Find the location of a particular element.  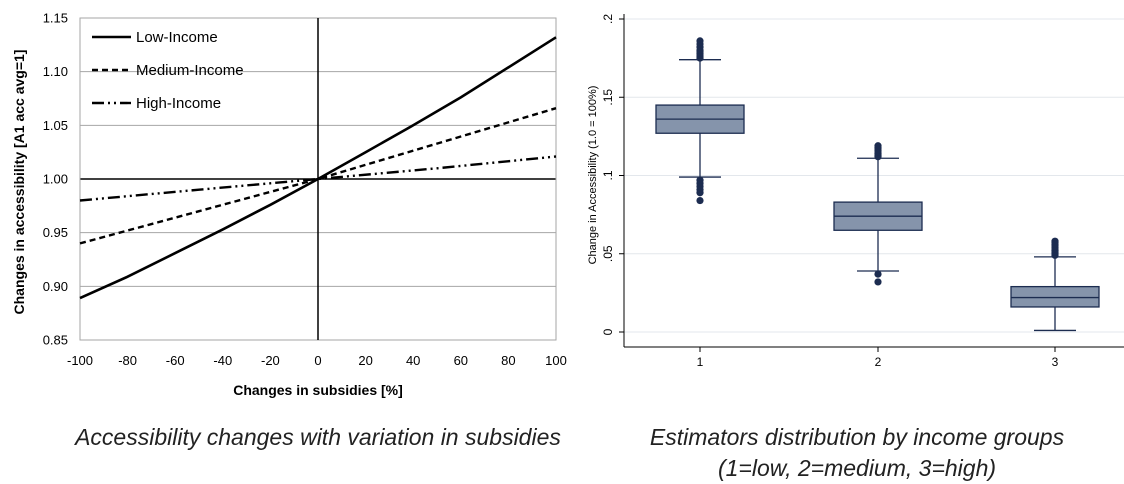

left-x-tick-label: -80 is located at coordinates (127, 360).